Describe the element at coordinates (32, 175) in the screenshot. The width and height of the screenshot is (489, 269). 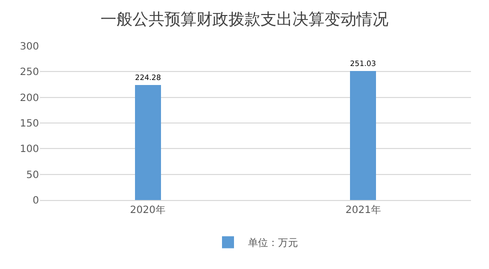
I see `y-tick-label: 50` at that location.